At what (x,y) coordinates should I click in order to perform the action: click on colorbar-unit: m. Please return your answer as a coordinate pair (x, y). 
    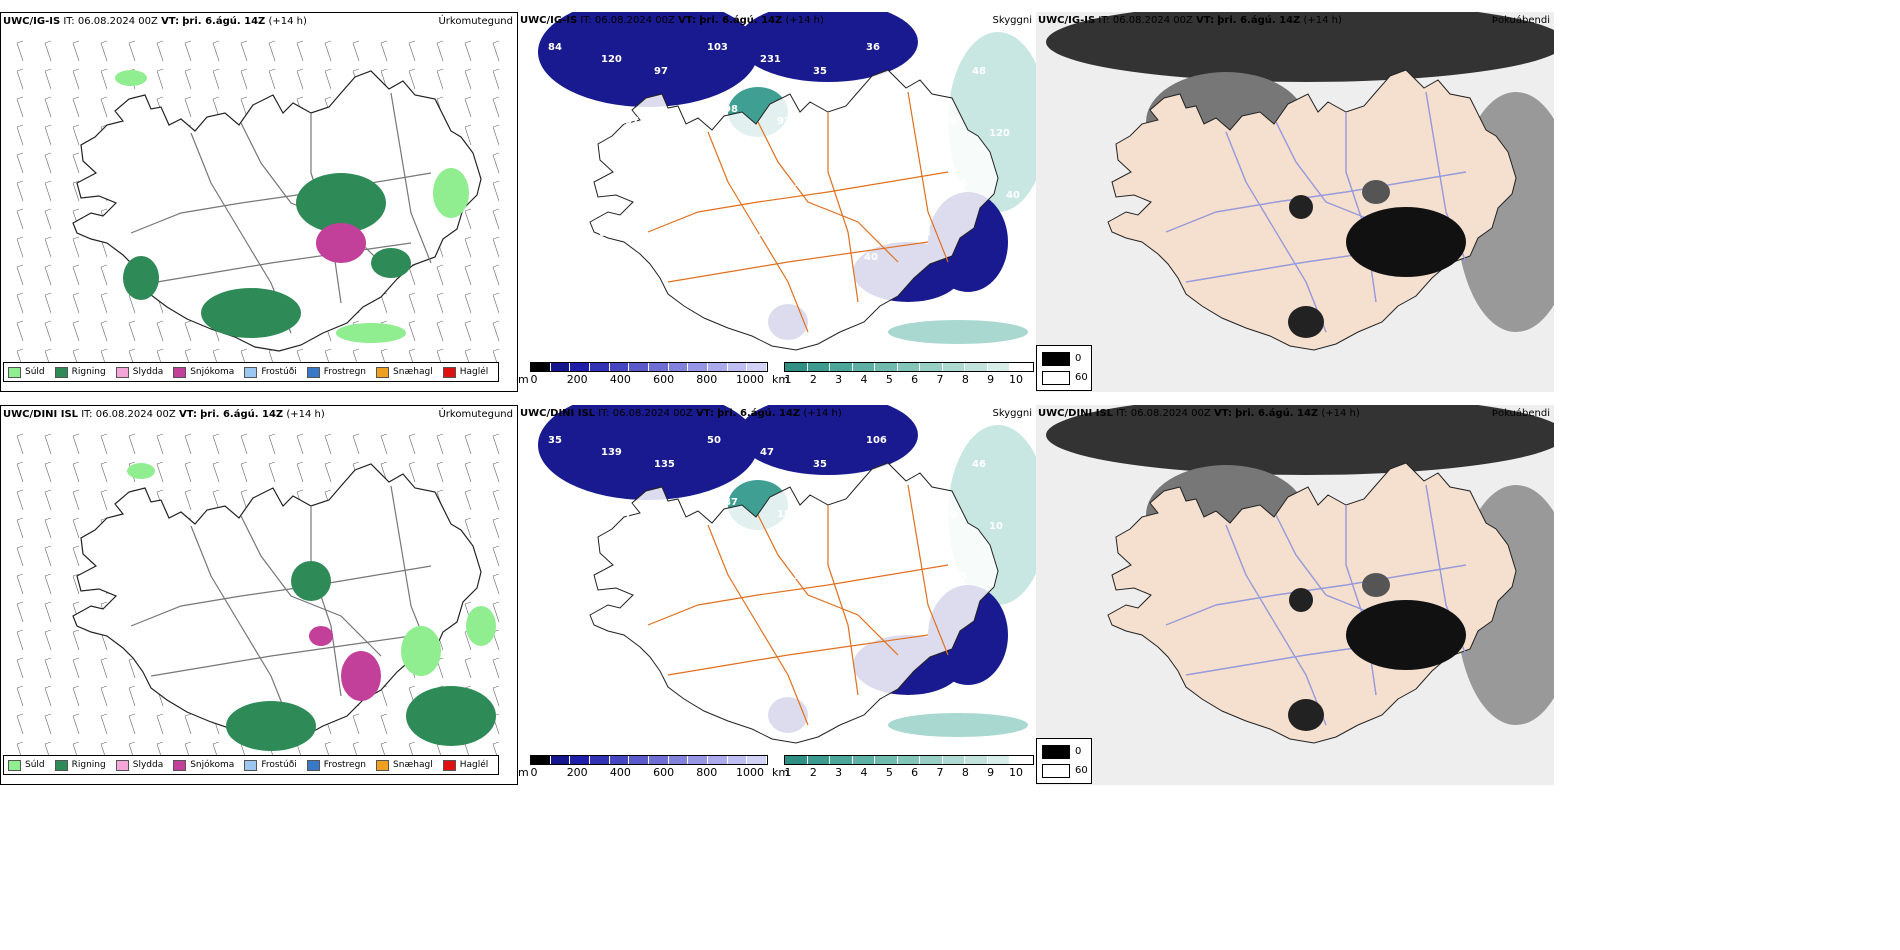
    Looking at the image, I should click on (523, 379).